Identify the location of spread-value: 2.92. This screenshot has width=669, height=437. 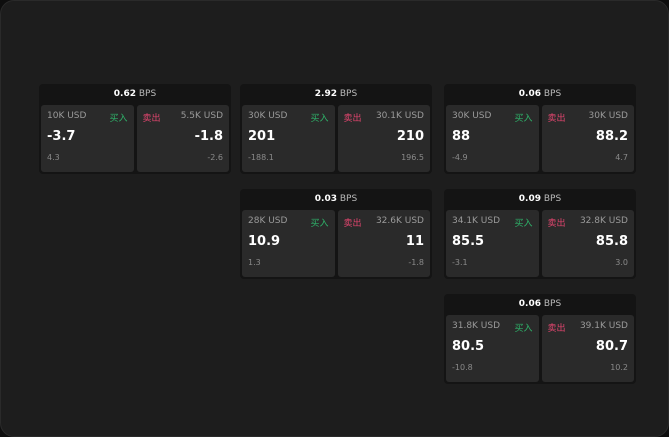
(325, 94).